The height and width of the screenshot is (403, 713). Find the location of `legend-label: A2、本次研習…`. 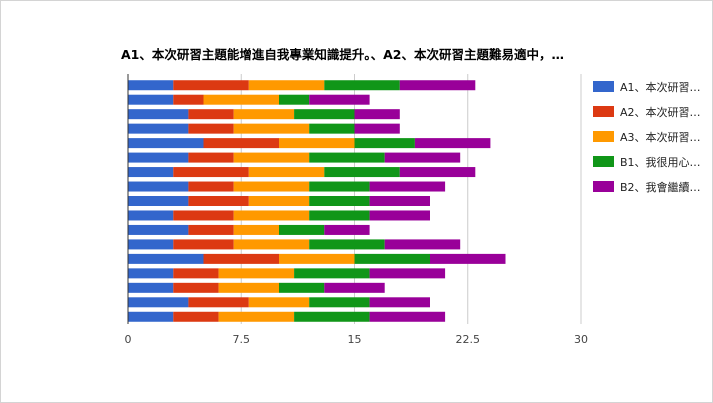

legend-label: A2、本次研習… is located at coordinates (660, 112).